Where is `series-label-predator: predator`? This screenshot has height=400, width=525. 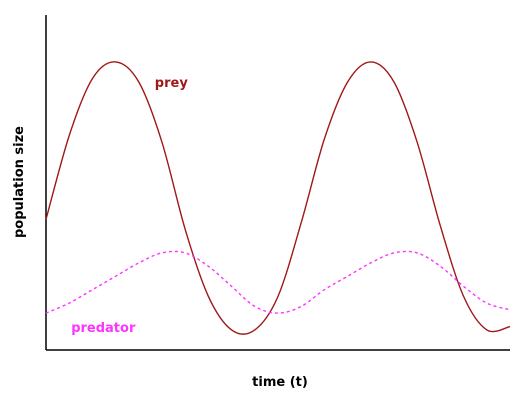 series-label-predator: predator is located at coordinates (103, 328).